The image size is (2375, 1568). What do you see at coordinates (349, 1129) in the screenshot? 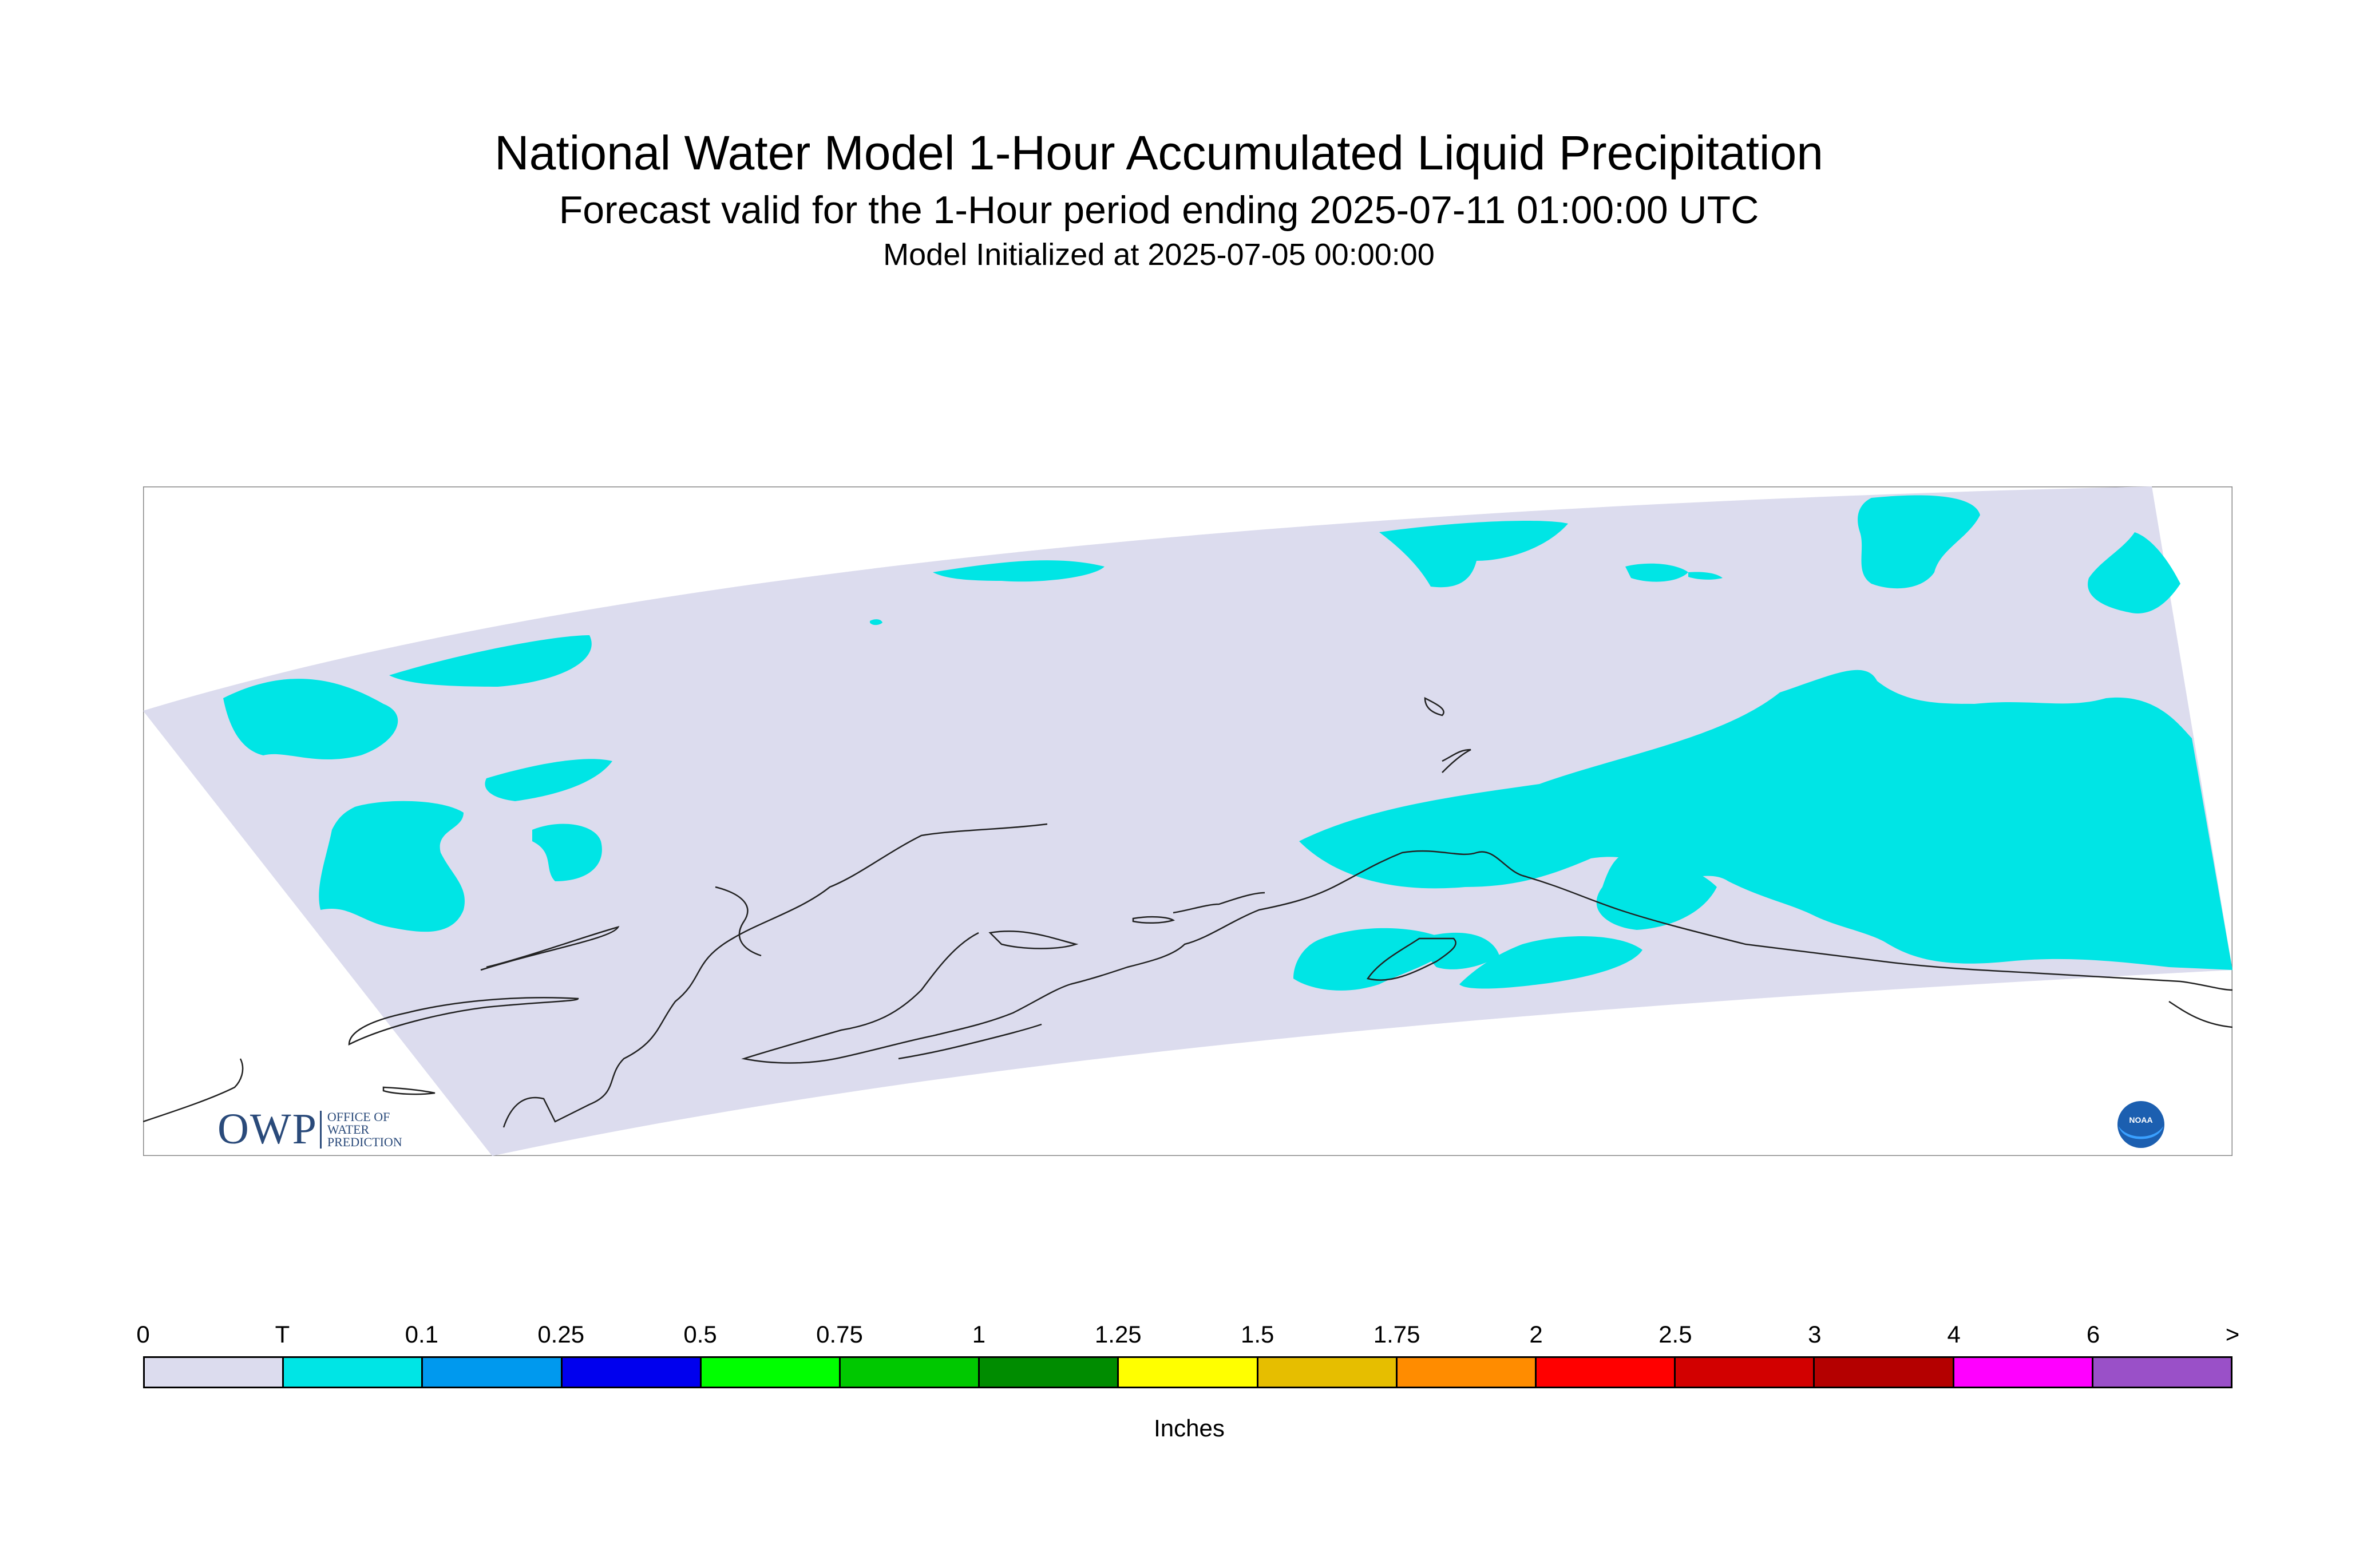
I see `owp-line-2: WATER` at bounding box center [349, 1129].